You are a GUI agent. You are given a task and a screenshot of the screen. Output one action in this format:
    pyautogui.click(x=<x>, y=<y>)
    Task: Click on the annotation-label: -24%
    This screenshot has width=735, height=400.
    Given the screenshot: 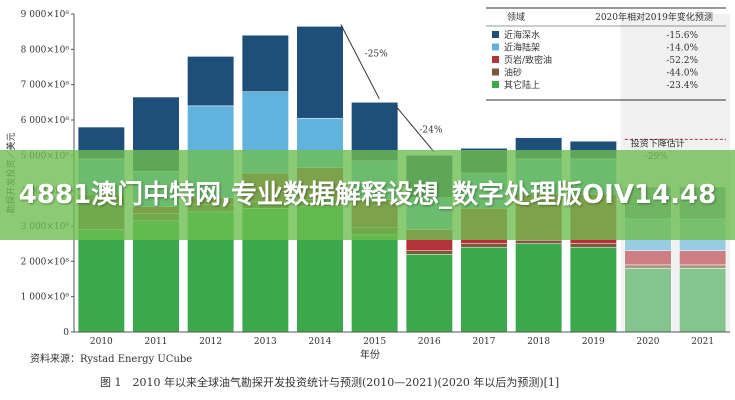 What is the action you would take?
    pyautogui.click(x=430, y=130)
    